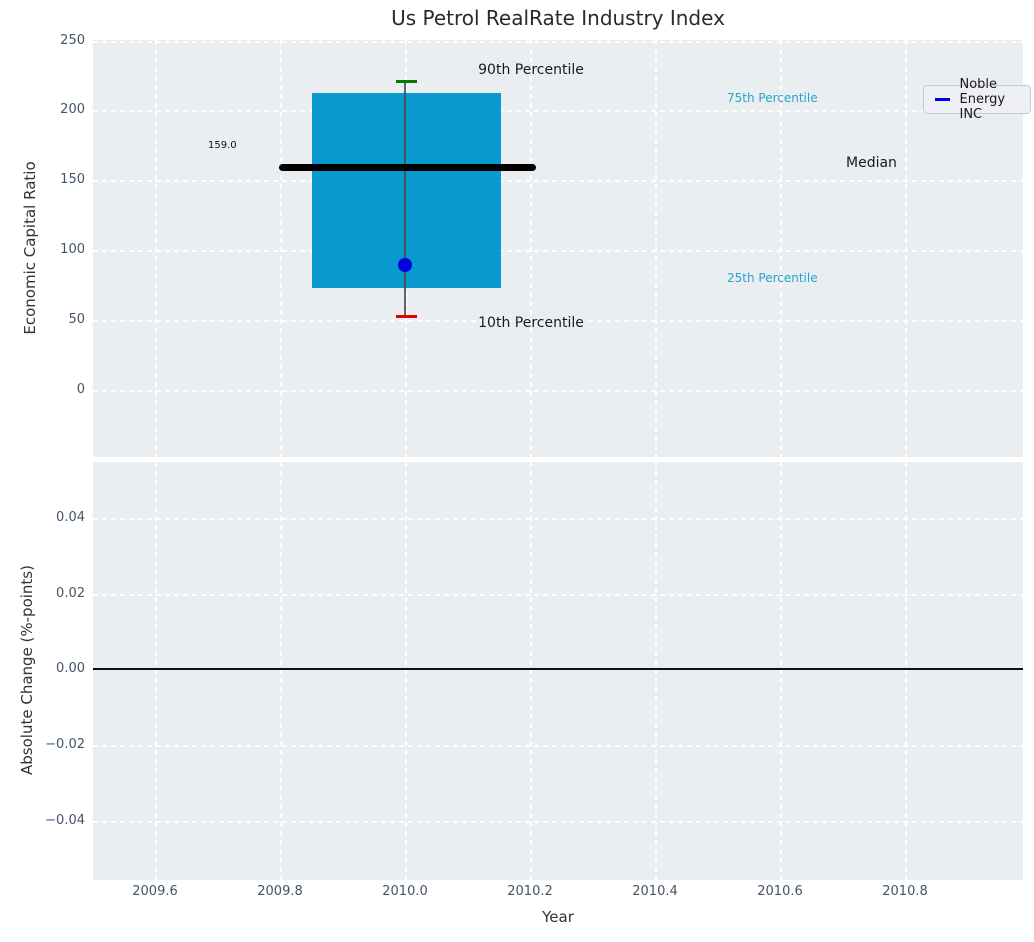 The image size is (1034, 942). Describe the element at coordinates (406, 81) in the screenshot. I see `whisker-cap-90th` at that location.